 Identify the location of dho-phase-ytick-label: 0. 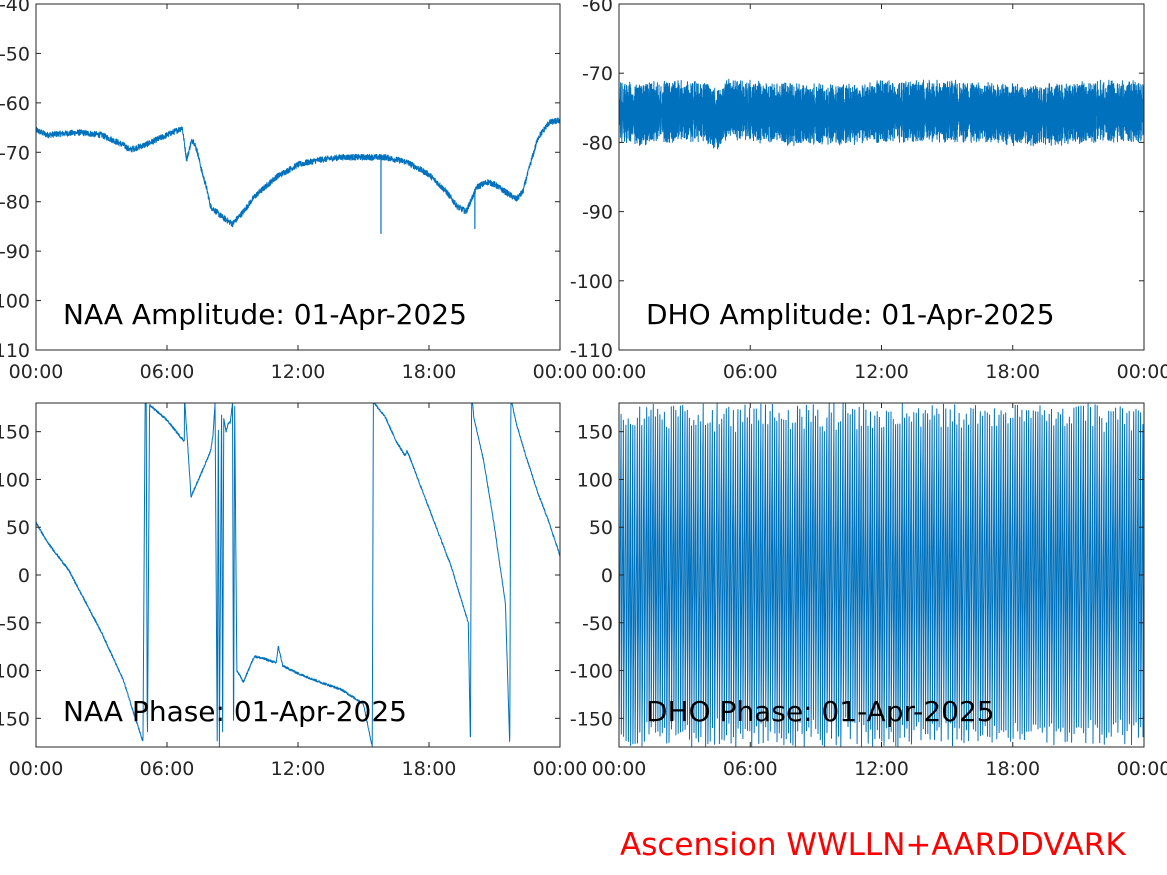
(607, 576).